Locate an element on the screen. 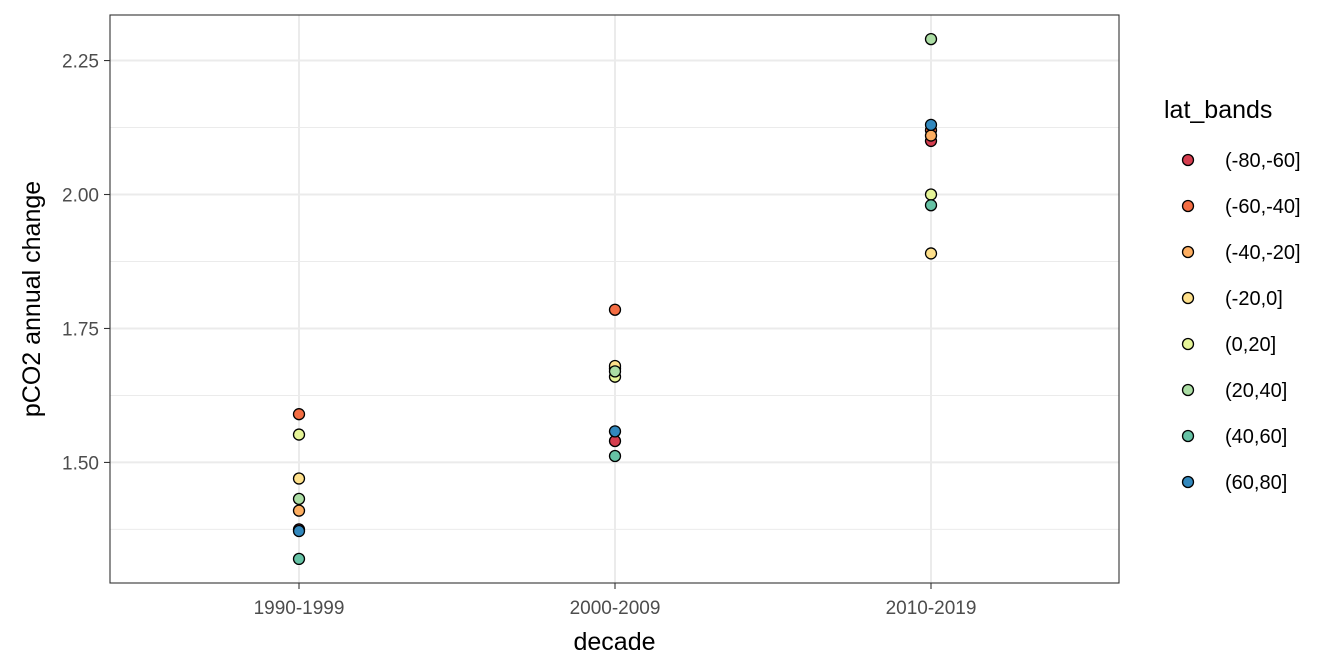  legend-title: lat_bands is located at coordinates (1218, 110).